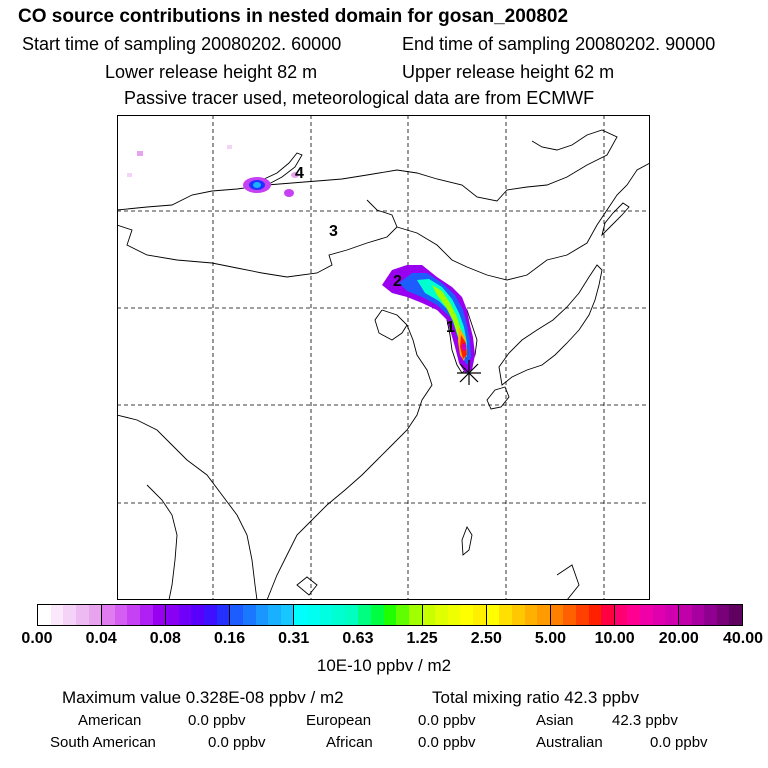 The width and height of the screenshot is (768, 768). What do you see at coordinates (508, 72) in the screenshot?
I see `upper-release-height-text: Upper release height 62 m` at bounding box center [508, 72].